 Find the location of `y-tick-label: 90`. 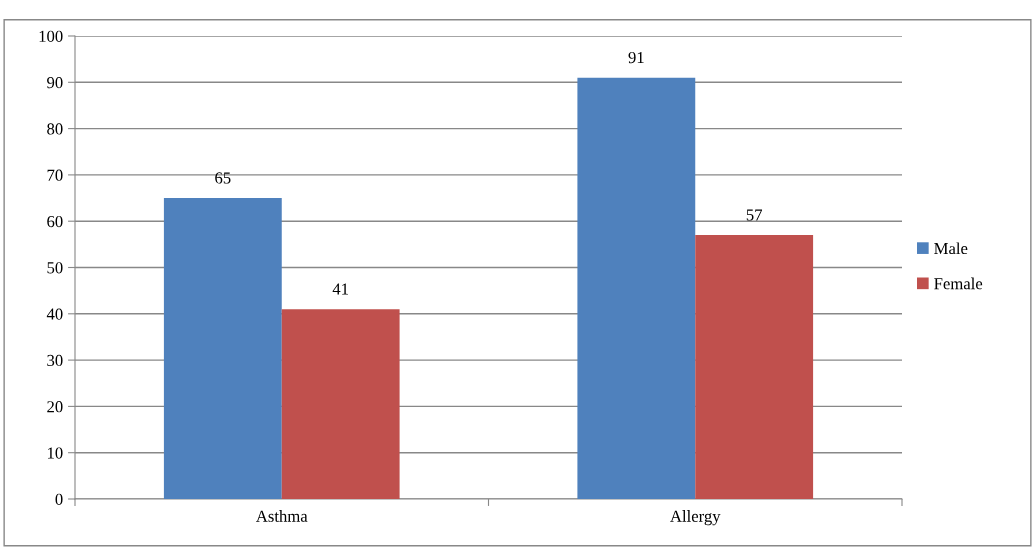

y-tick-label: 90 is located at coordinates (55, 83).